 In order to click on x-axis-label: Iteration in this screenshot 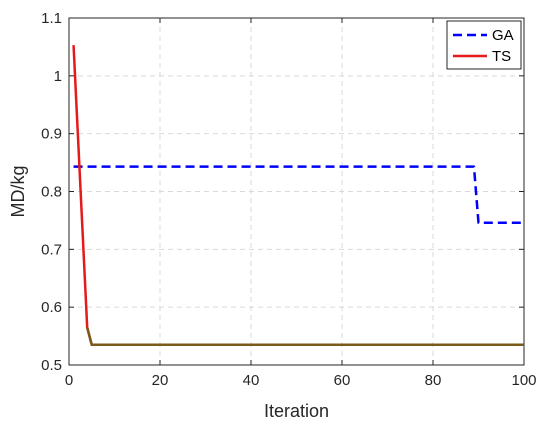, I will do `click(296, 411)`.